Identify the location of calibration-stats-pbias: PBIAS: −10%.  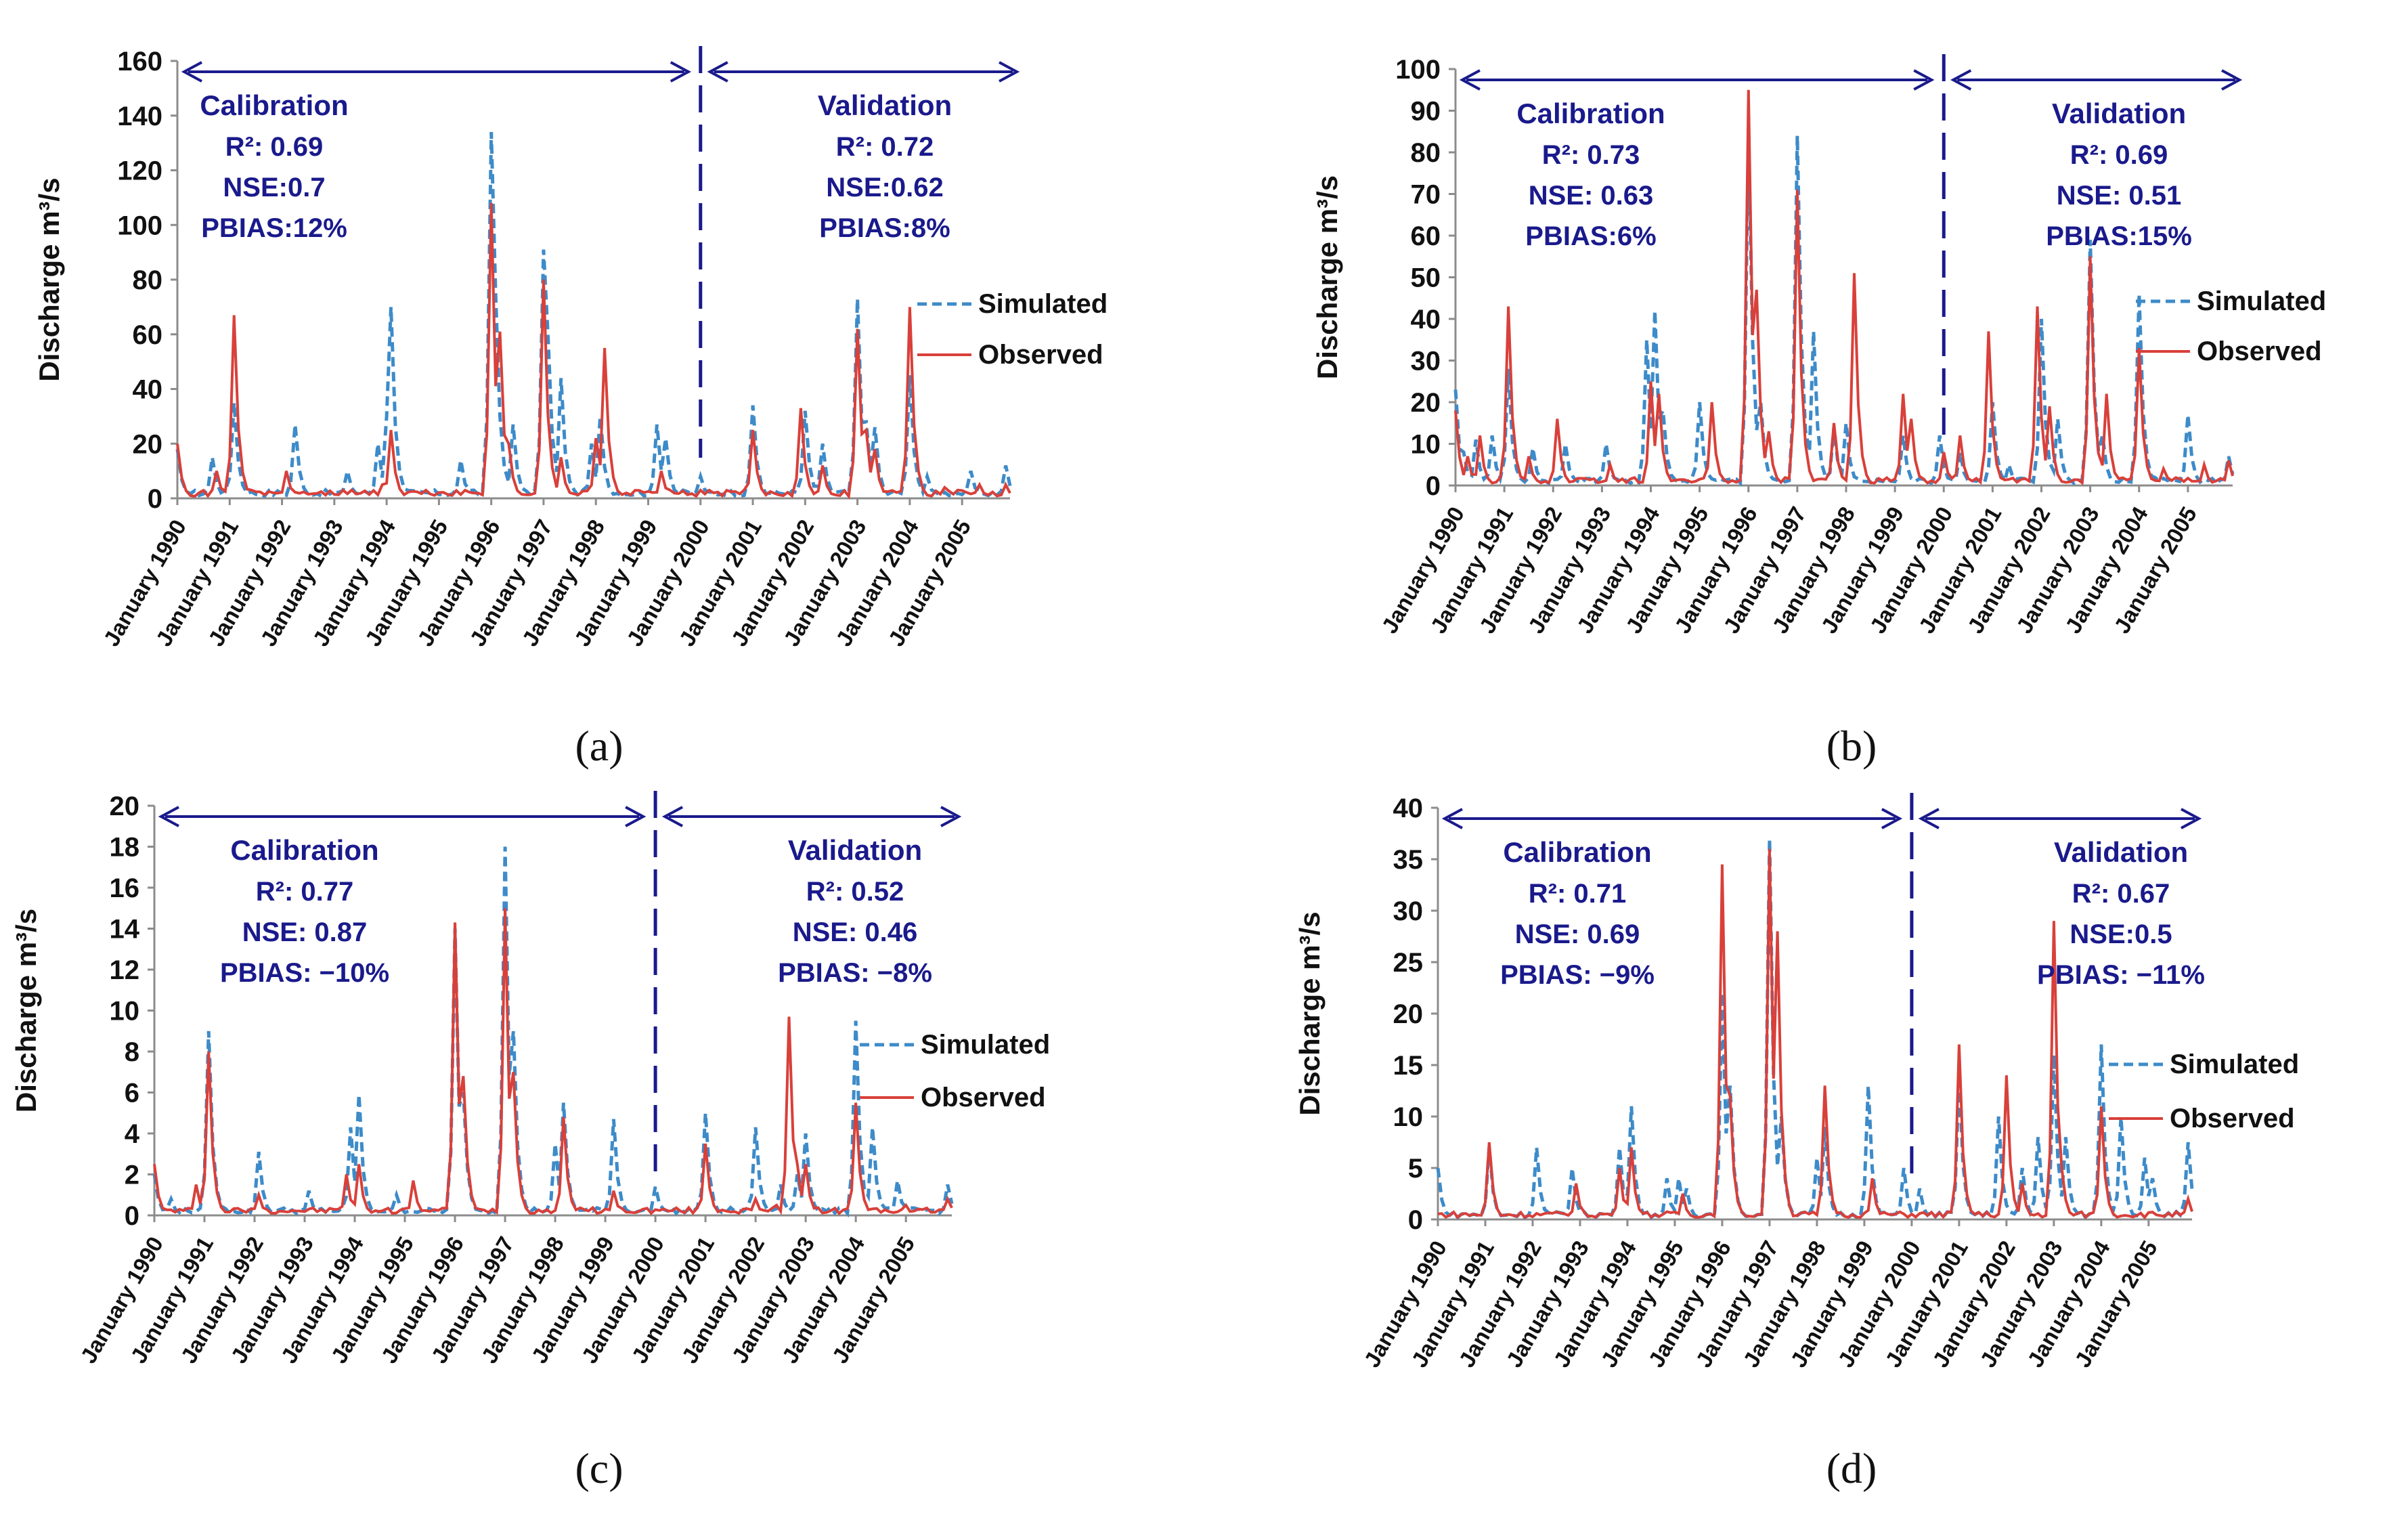
(304, 973).